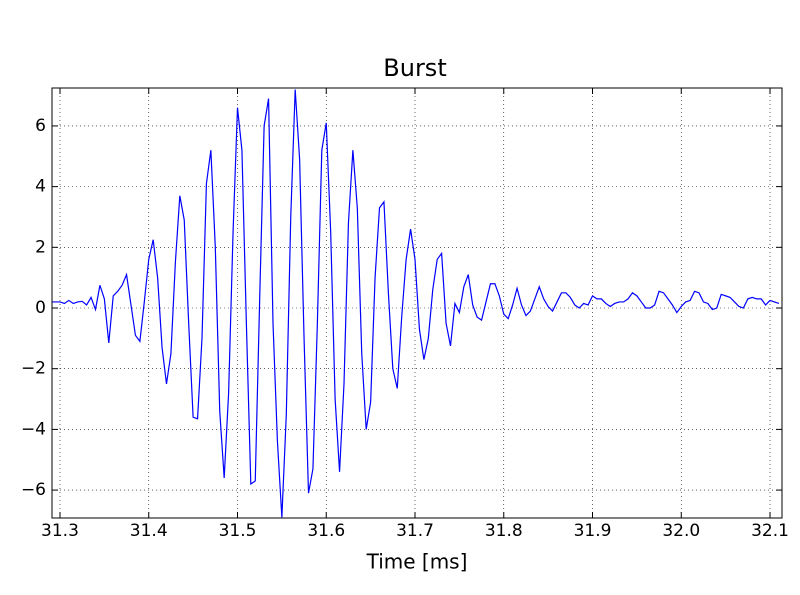 The image size is (800, 595). I want to click on x-tick-label: 32.1, so click(770, 531).